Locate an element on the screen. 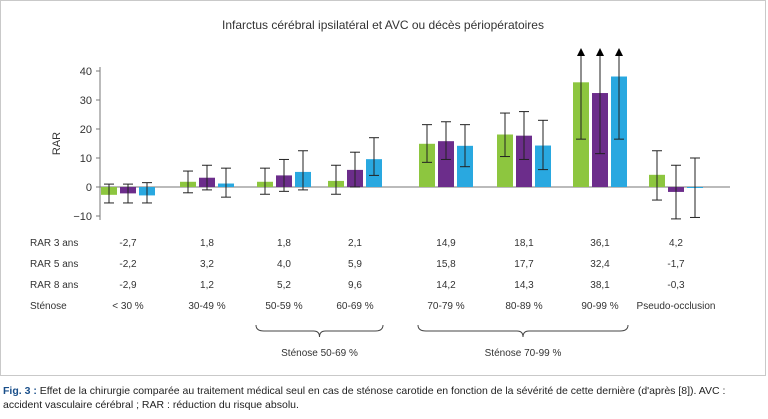  table-value: 36,1 is located at coordinates (600, 243).